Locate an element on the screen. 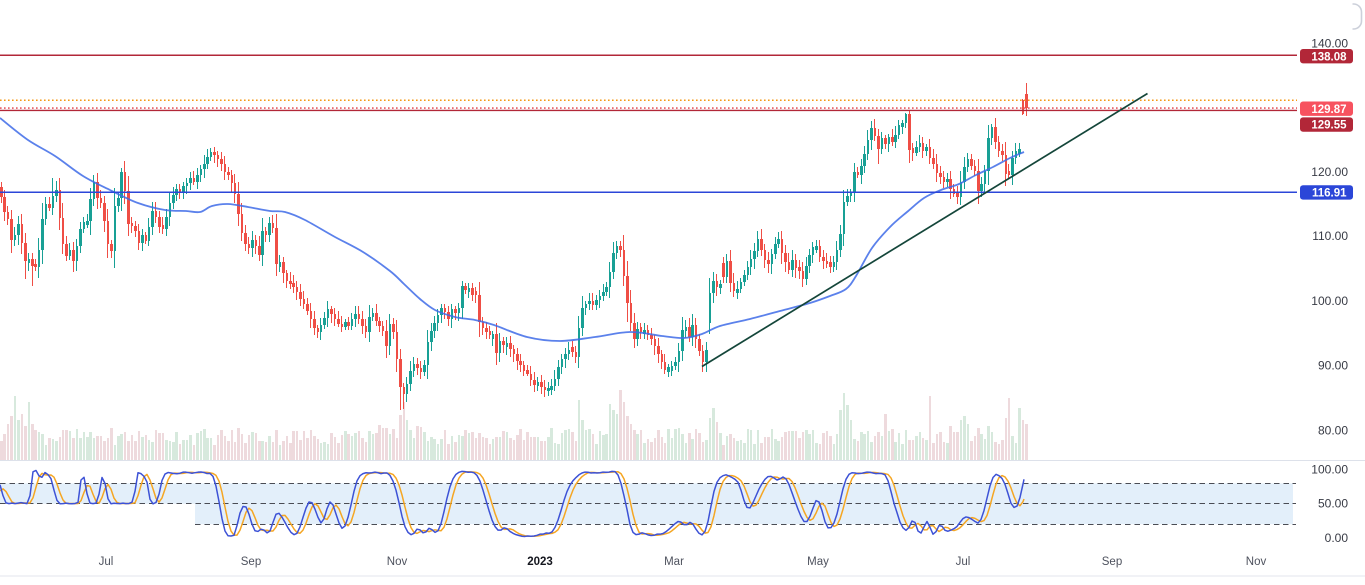 Image resolution: width=1365 pixels, height=585 pixels. svg-text: 2023 is located at coordinates (540, 562).